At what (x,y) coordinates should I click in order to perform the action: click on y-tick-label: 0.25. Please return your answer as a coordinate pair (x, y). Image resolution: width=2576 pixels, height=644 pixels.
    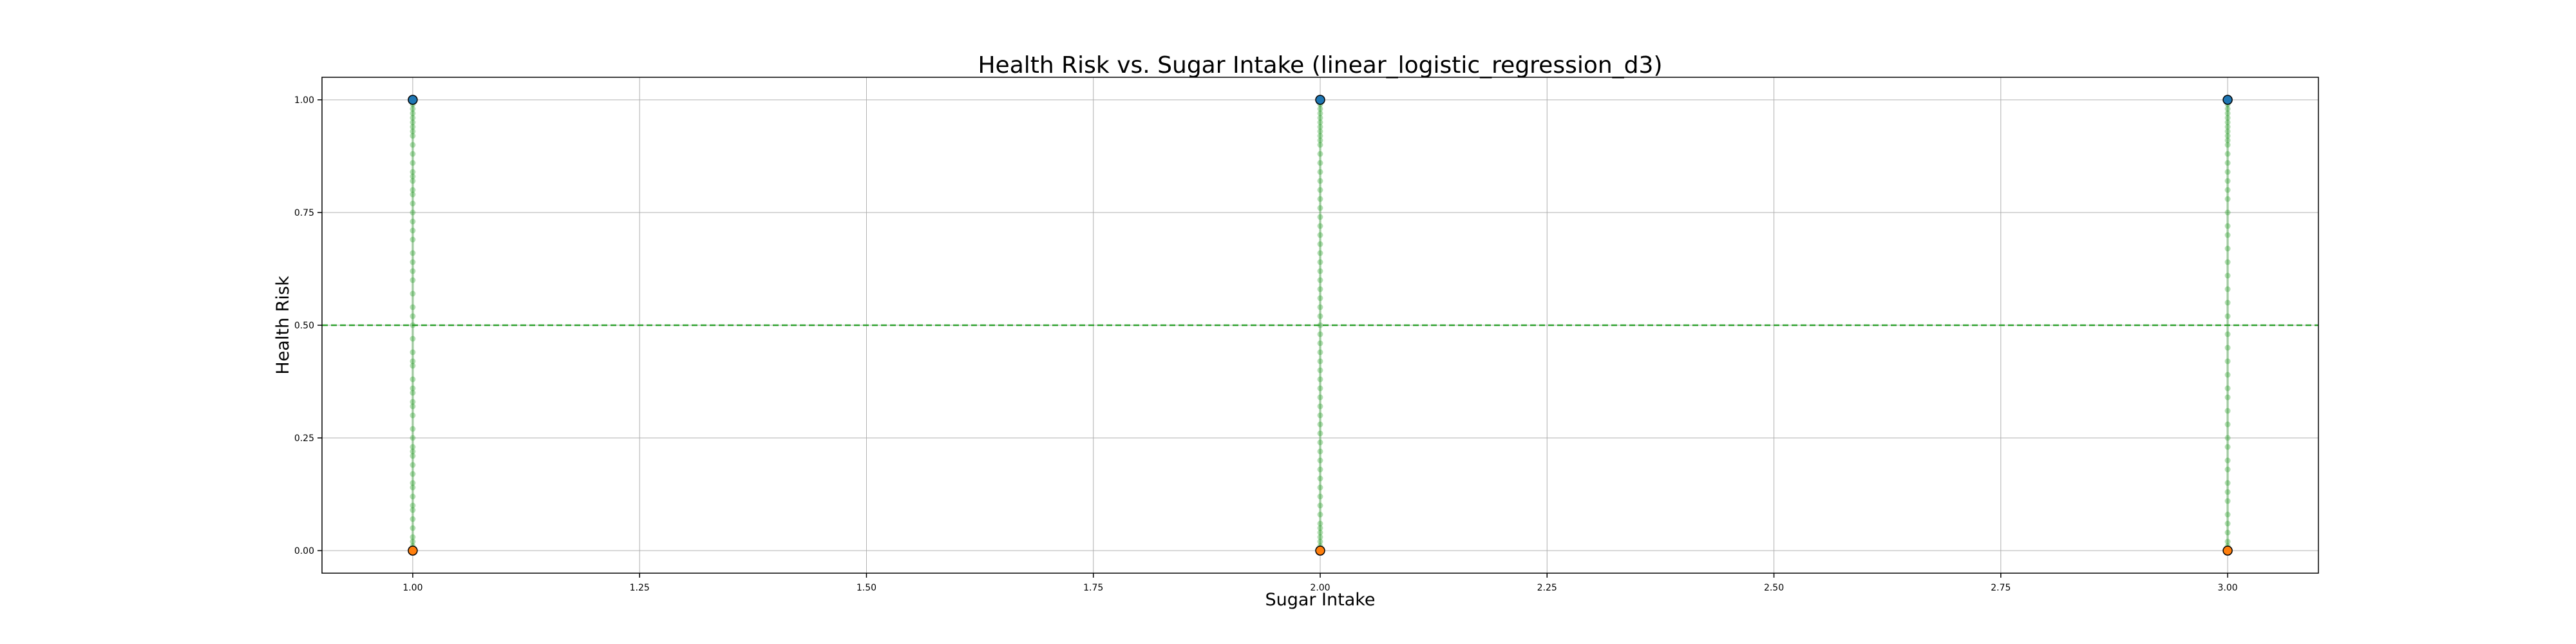
    Looking at the image, I should click on (304, 438).